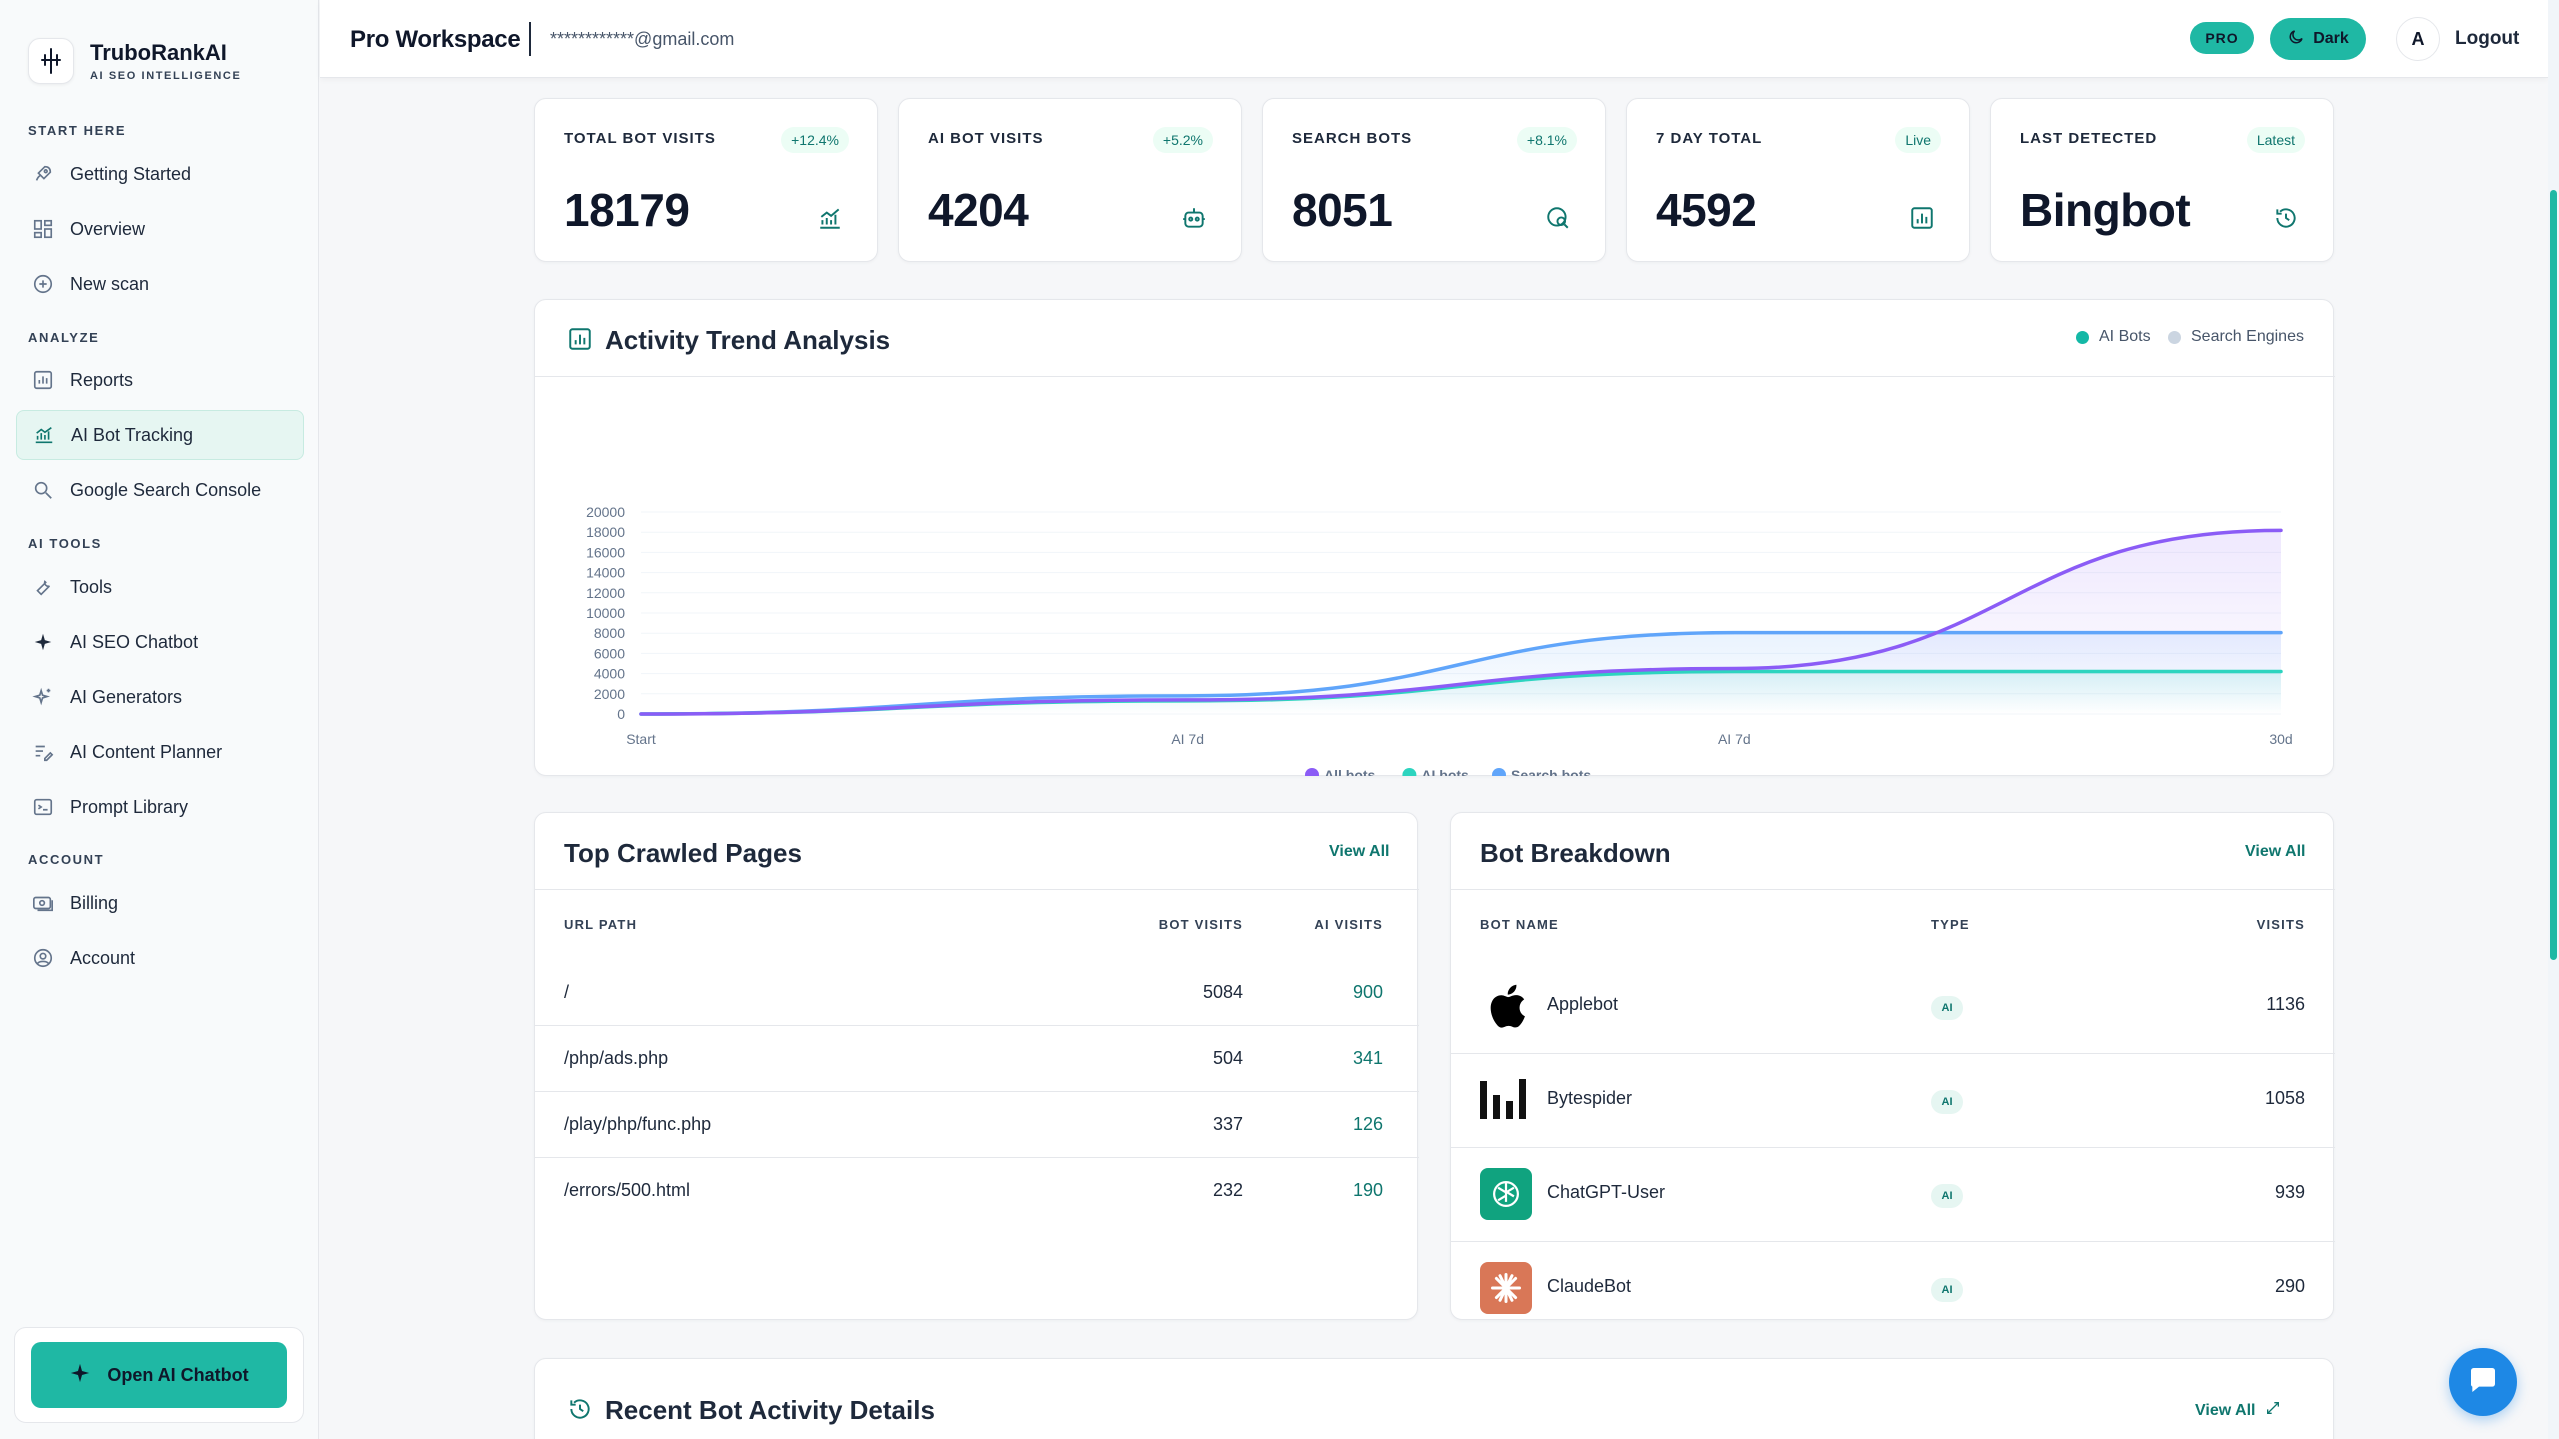 The width and height of the screenshot is (2559, 1439). I want to click on recent-activity-title: Recent Bot Activity Details, so click(770, 1410).